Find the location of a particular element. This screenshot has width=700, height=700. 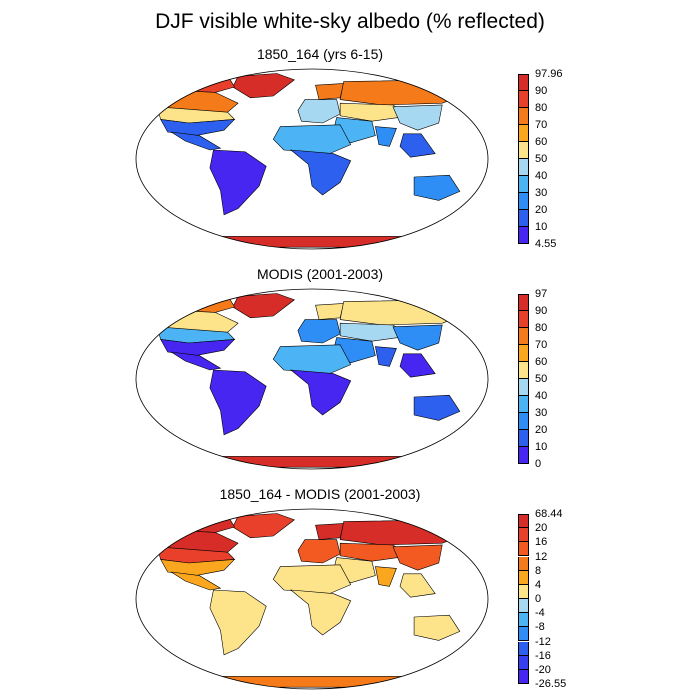

colorbar-label: -12 is located at coordinates (543, 641).